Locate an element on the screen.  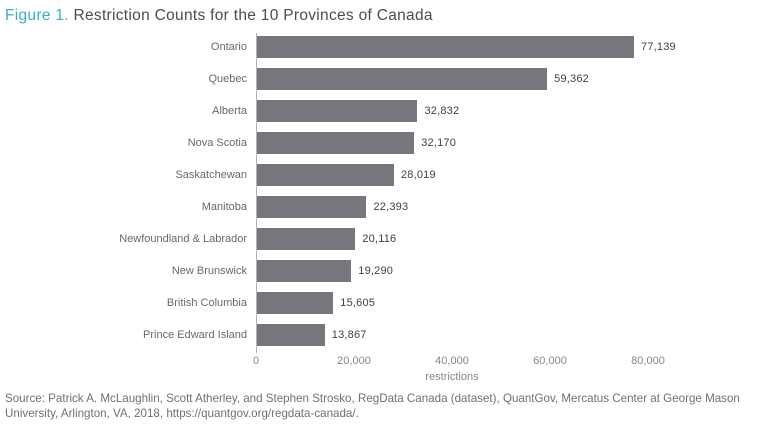
province-label: Manitoba is located at coordinates (224, 207).